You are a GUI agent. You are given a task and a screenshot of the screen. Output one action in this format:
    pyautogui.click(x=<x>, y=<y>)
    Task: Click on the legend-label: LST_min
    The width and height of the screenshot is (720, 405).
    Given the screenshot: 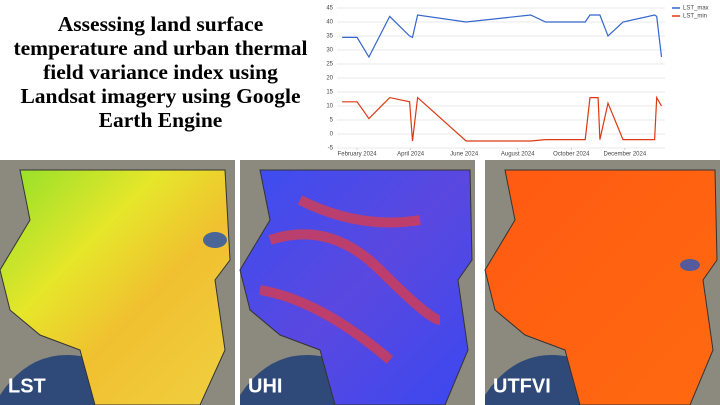 What is the action you would take?
    pyautogui.click(x=695, y=17)
    